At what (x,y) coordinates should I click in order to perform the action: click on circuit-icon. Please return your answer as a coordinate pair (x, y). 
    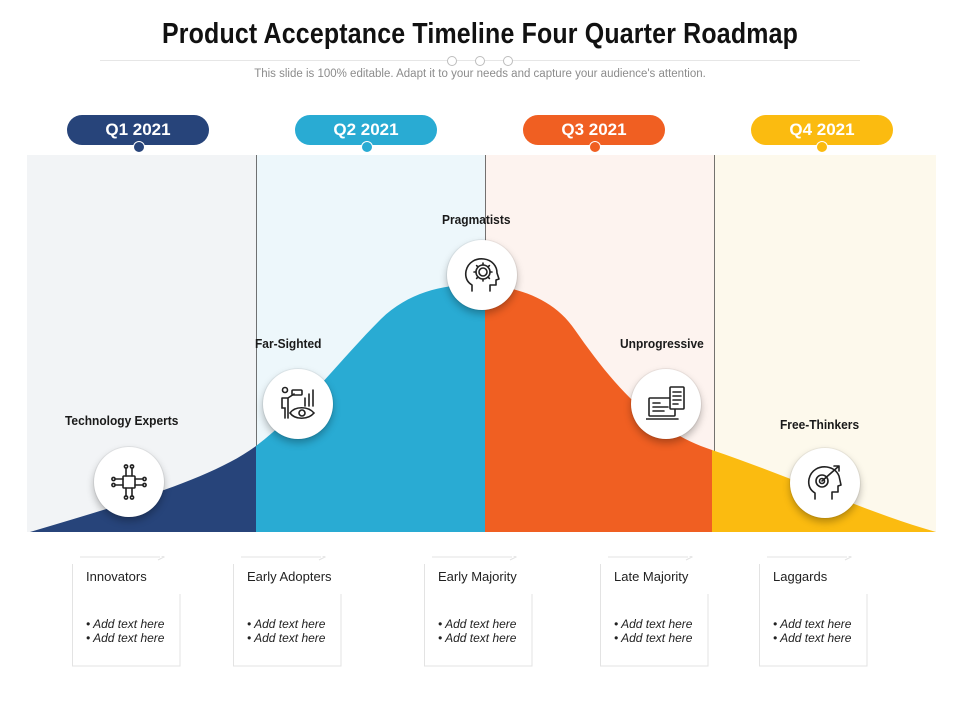
    Looking at the image, I should click on (129, 482).